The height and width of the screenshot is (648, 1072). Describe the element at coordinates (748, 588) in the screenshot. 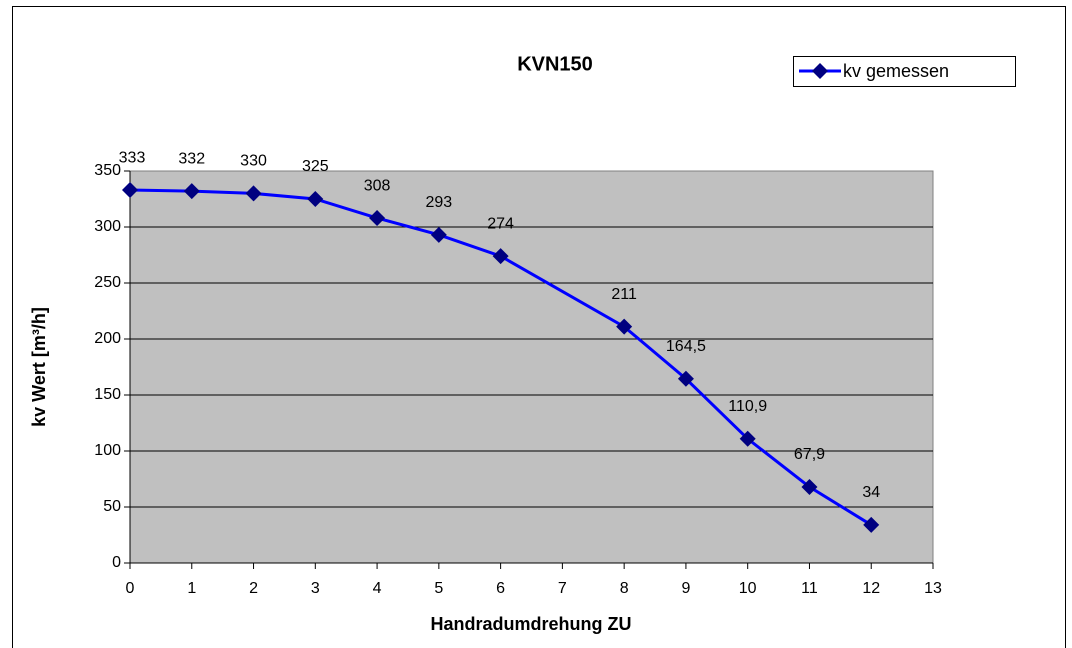

I see `x-tick-label: 10` at that location.